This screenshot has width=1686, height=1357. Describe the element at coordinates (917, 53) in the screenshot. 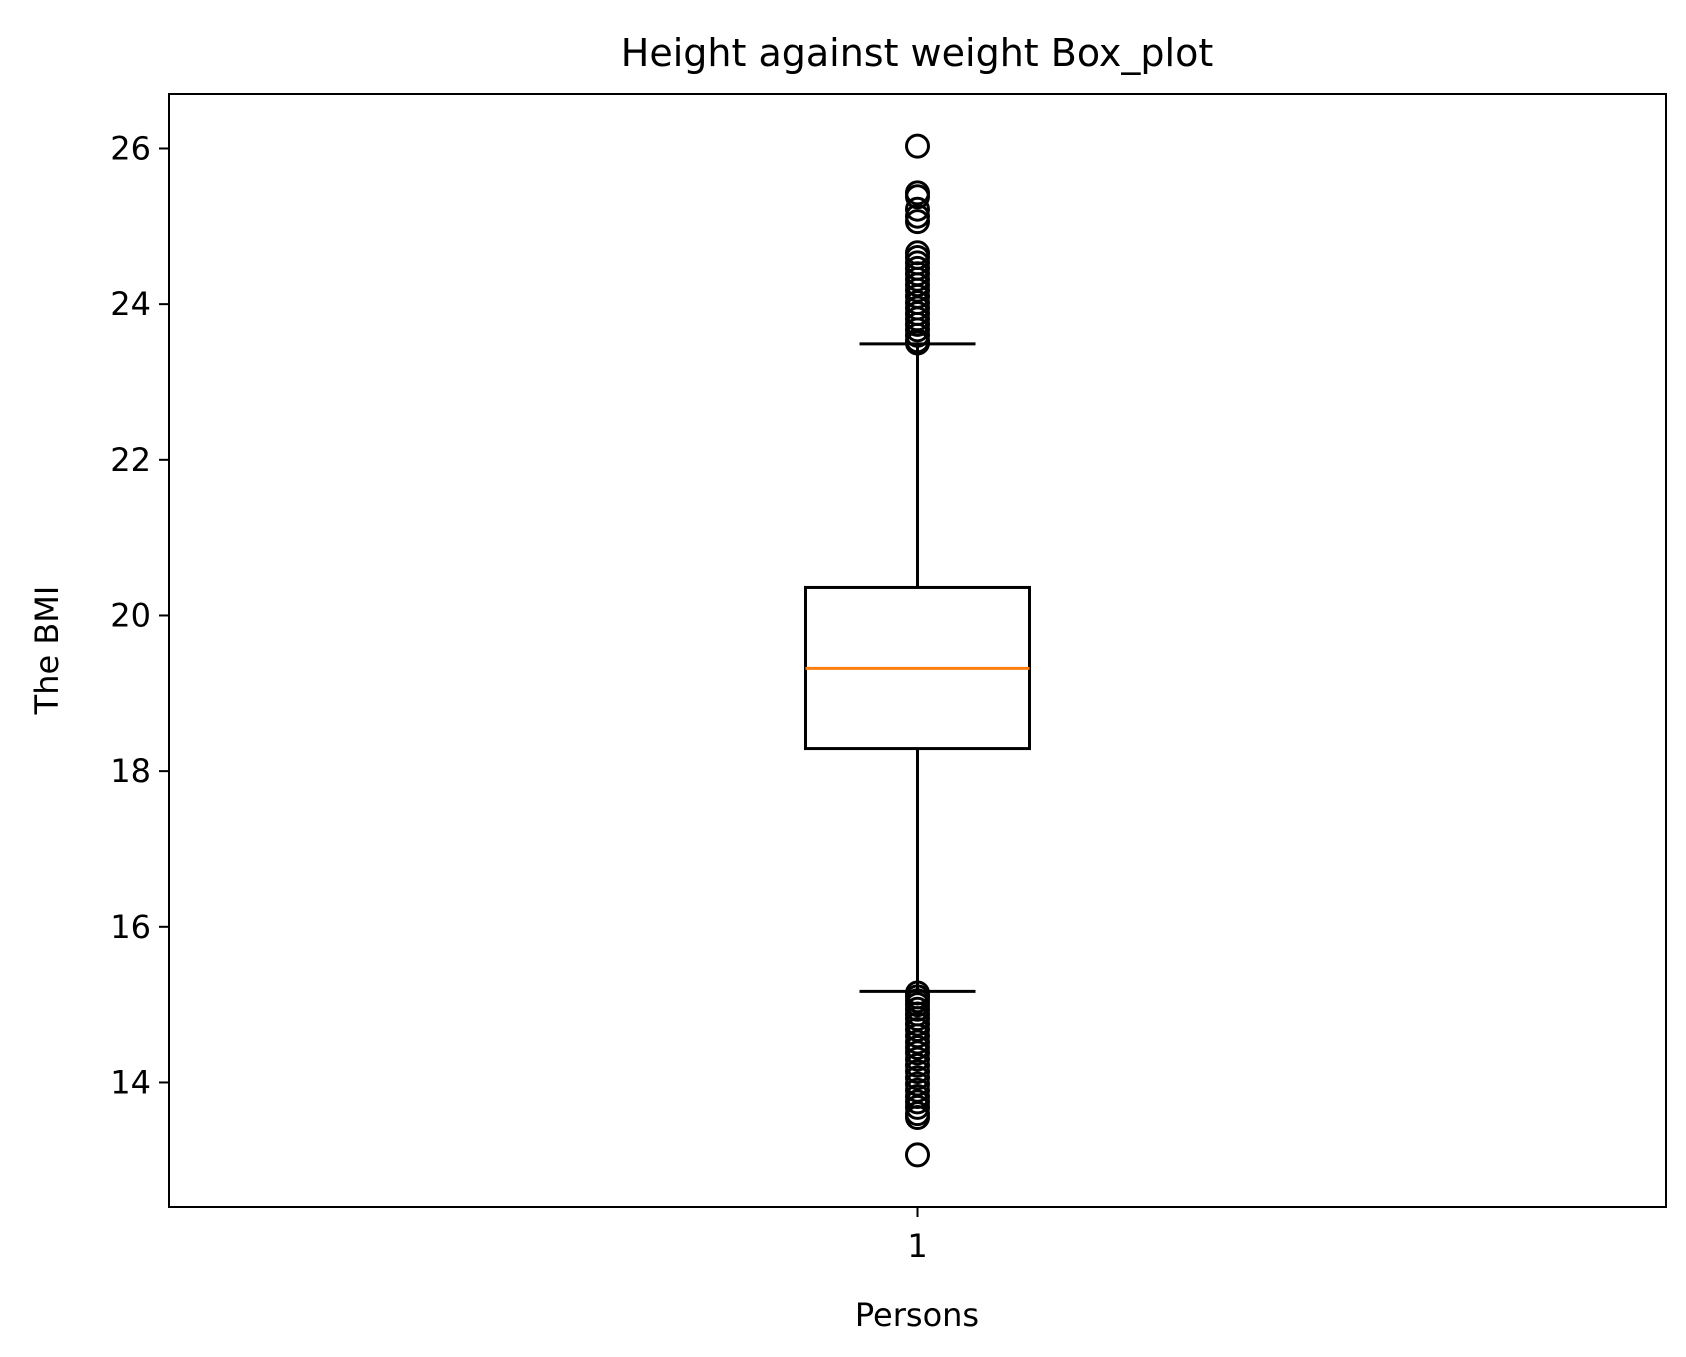

I see `chart-title: Height against weight Box_plot` at that location.